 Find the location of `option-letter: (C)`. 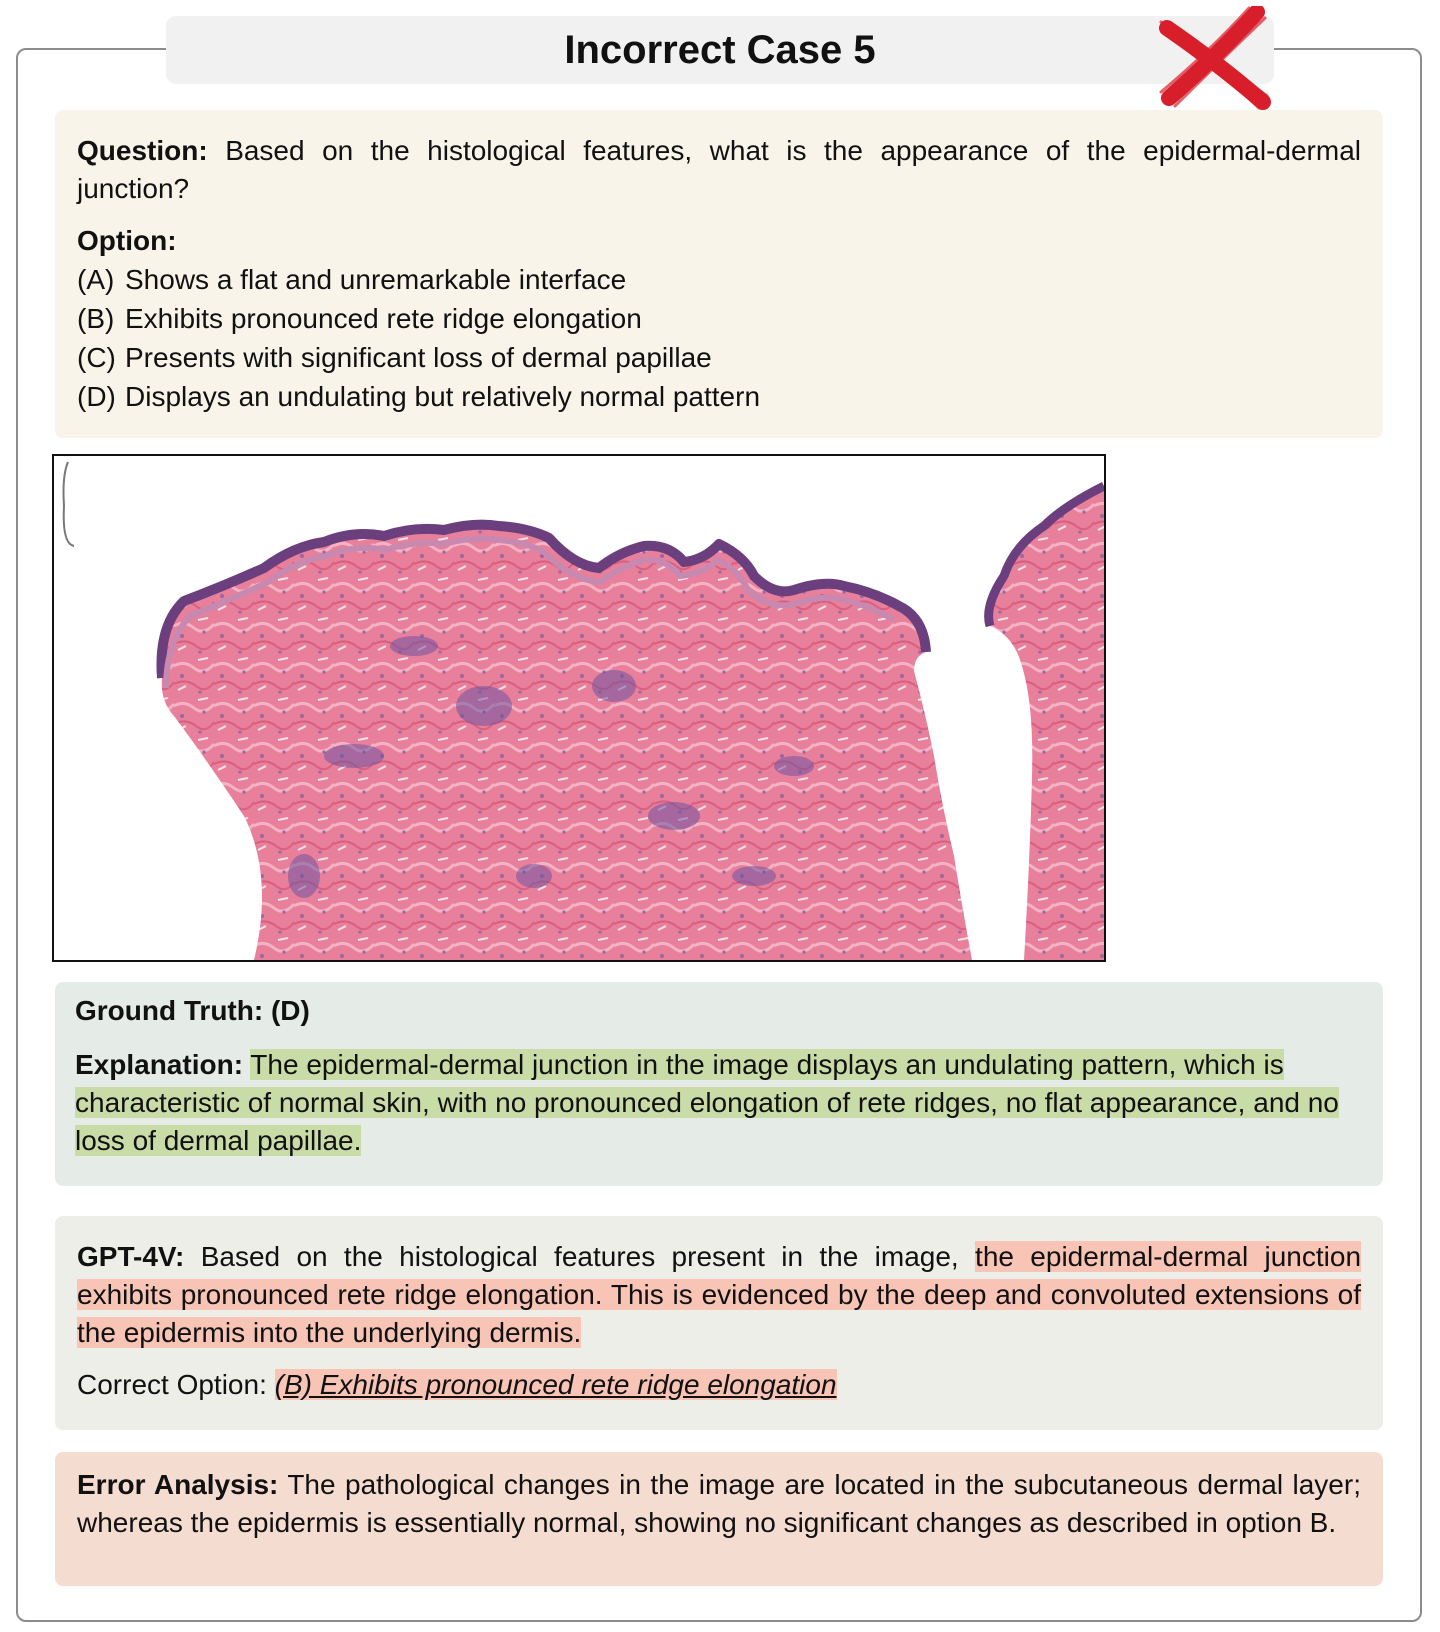

option-letter: (C) is located at coordinates (96, 357).